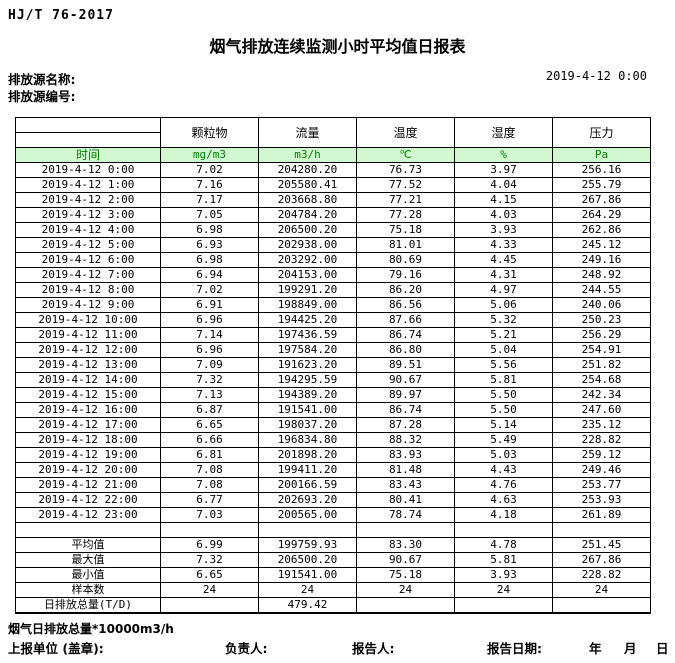  Describe the element at coordinates (601, 410) in the screenshot. I see `pressure-cell: 247.60` at that location.